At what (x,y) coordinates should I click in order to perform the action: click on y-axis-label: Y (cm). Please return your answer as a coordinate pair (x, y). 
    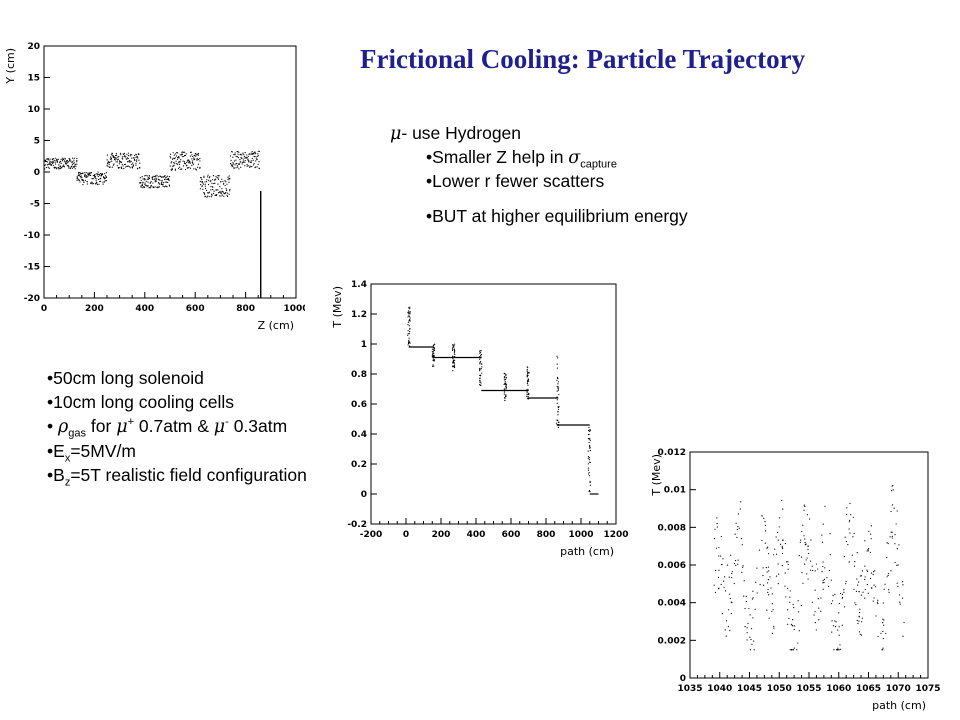
    Looking at the image, I should click on (10, 66).